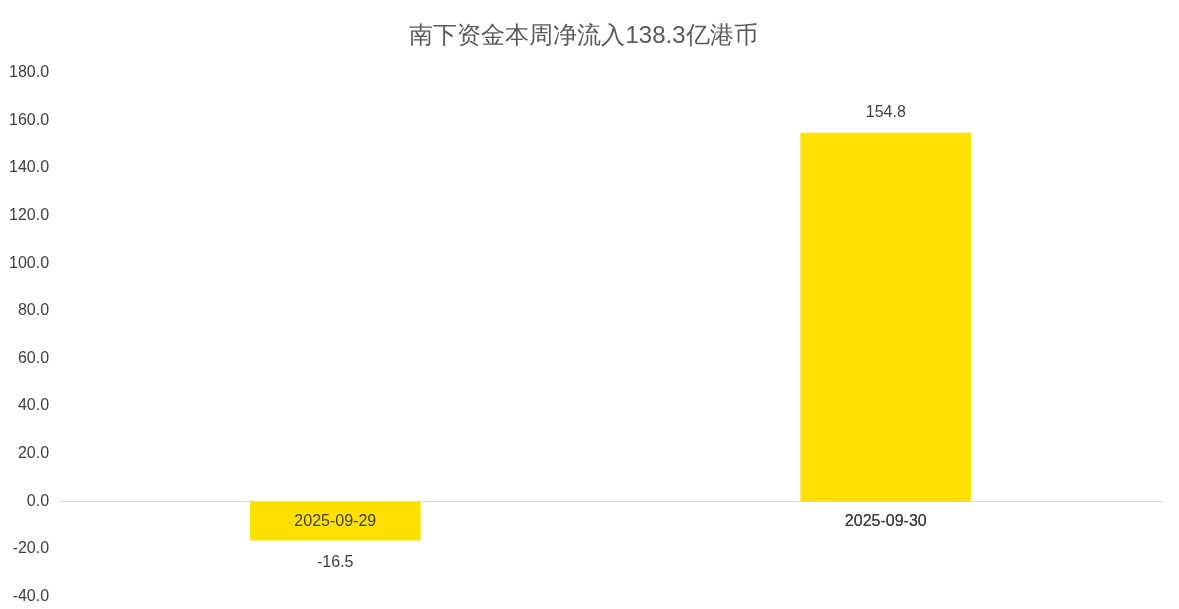  What do you see at coordinates (29, 215) in the screenshot?
I see `y-tick-label: 120.0` at bounding box center [29, 215].